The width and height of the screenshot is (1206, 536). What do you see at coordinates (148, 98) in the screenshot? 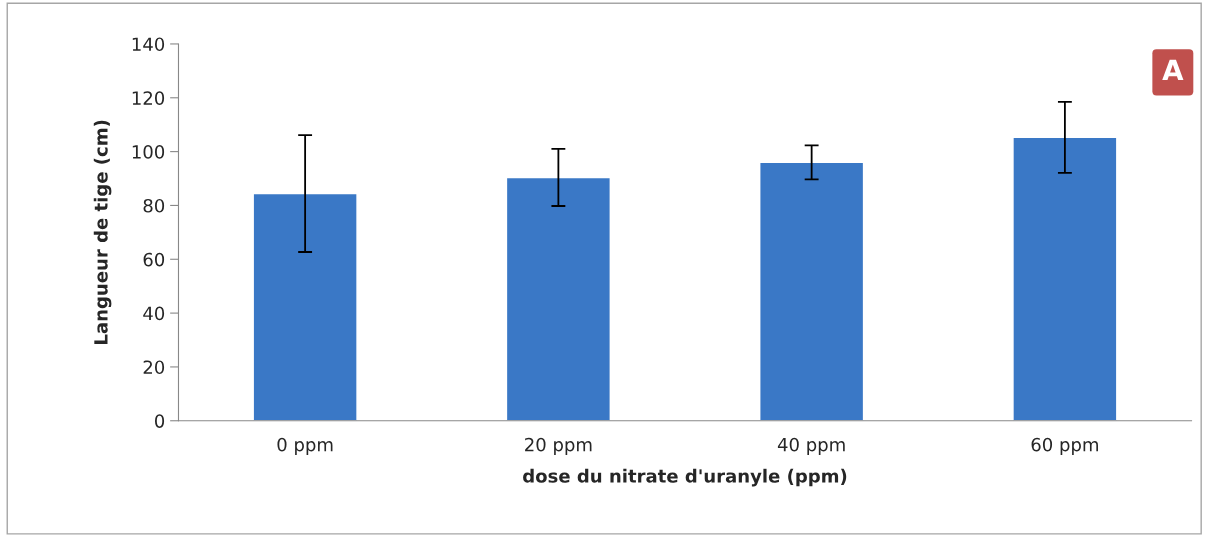
I see `y-tick-label: 120` at bounding box center [148, 98].